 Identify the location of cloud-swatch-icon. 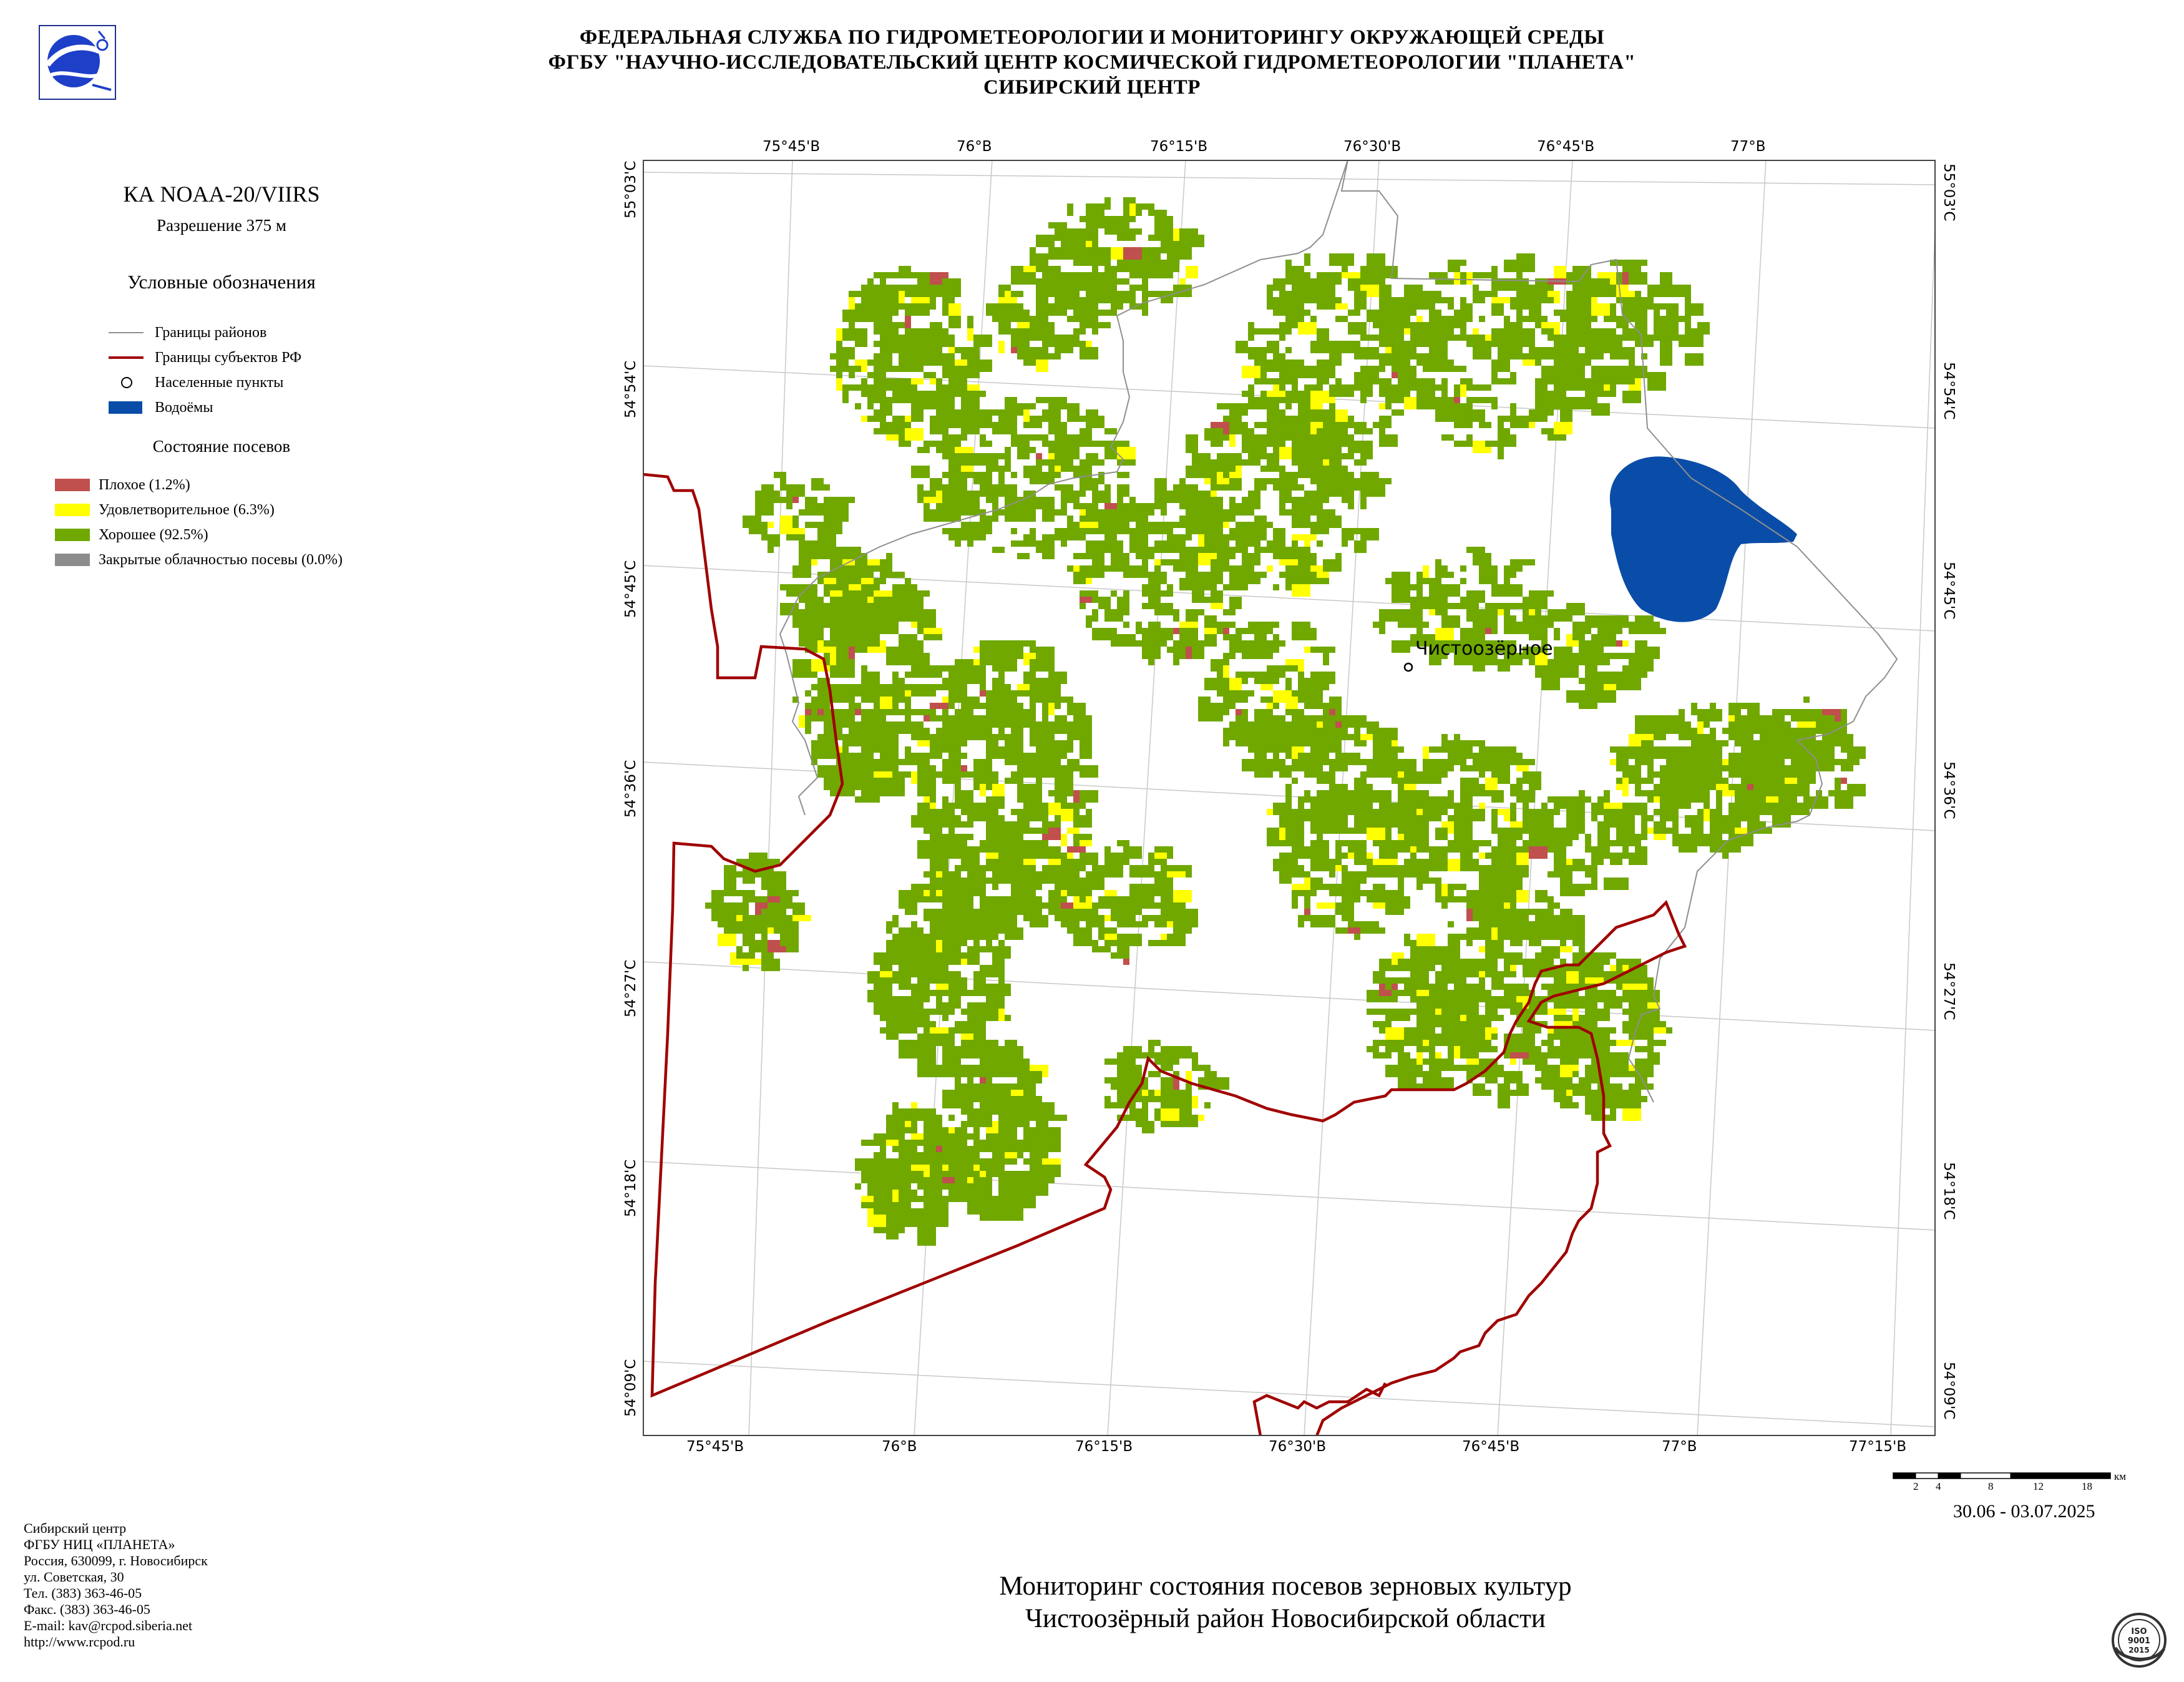
(72, 560).